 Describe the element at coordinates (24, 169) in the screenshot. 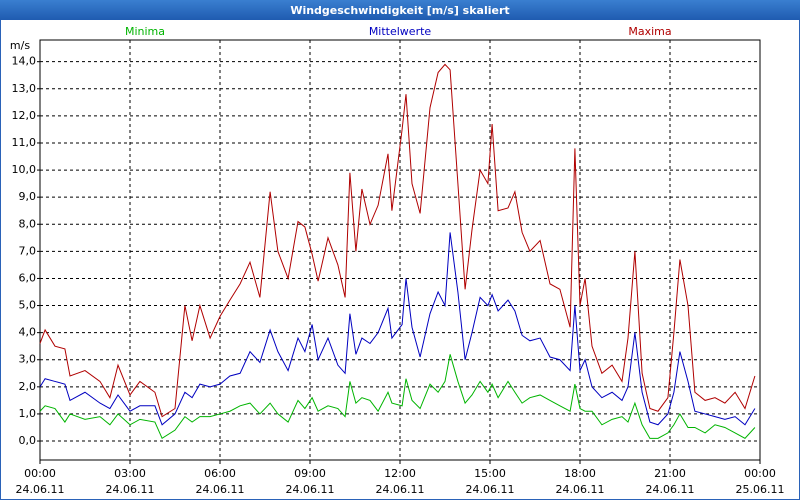

I see `y-tick-label: 10,0` at that location.